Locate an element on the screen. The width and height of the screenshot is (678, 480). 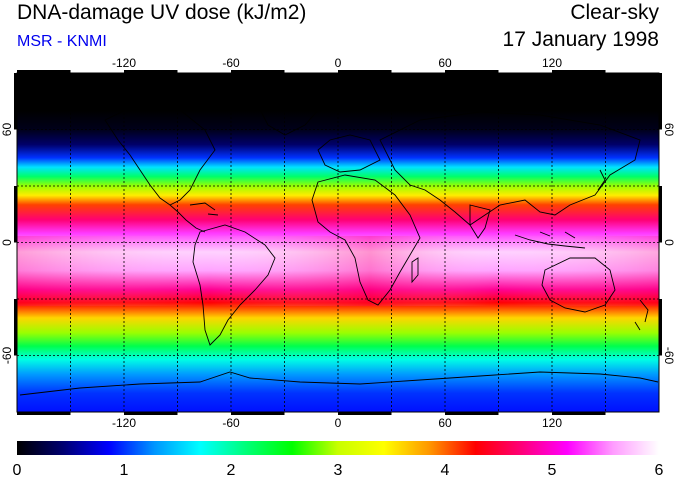
lon-tick-label-top: -120 is located at coordinates (124, 63).